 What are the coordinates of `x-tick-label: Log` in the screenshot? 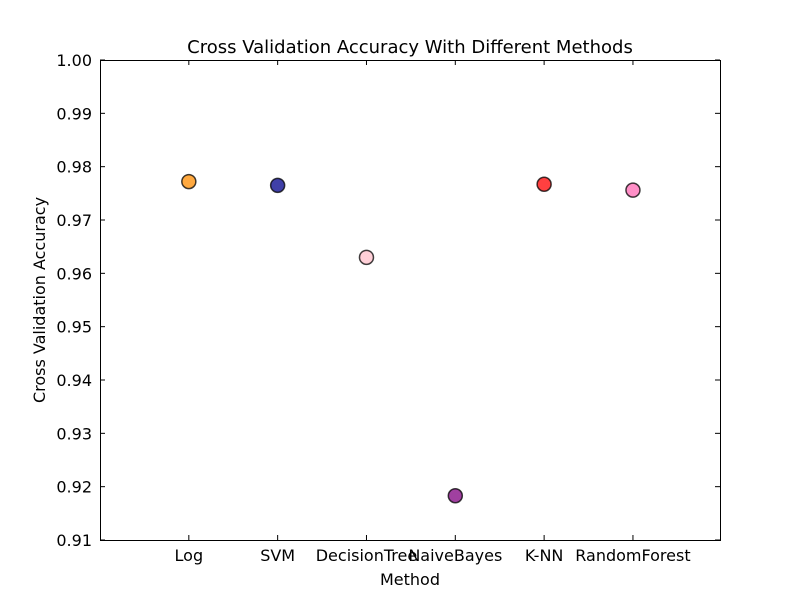 It's located at (189, 555).